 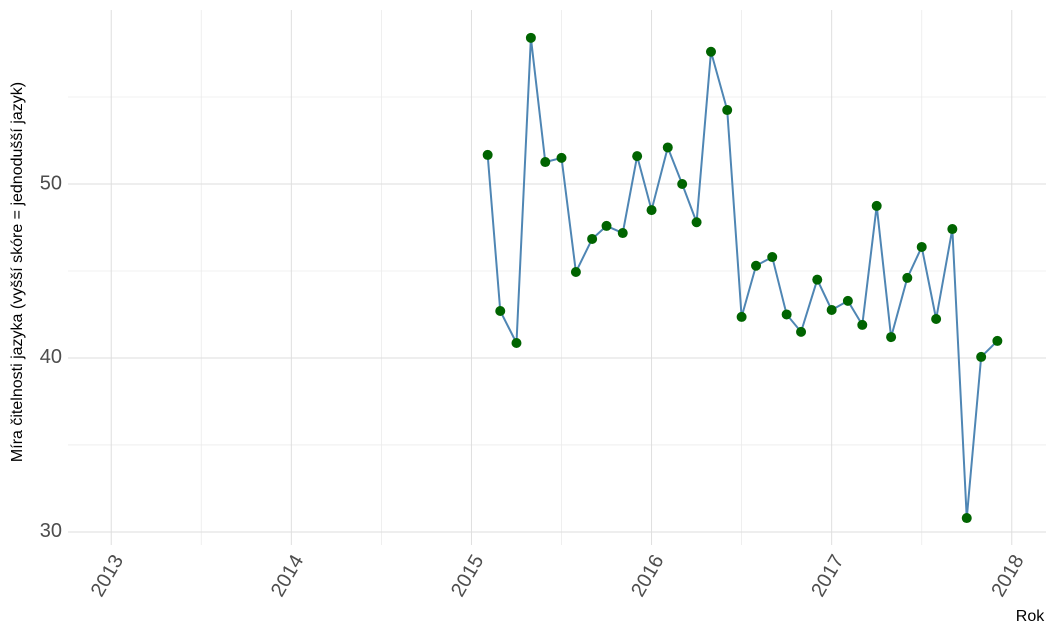 I want to click on x-tick-label: 2016, so click(x=647, y=576).